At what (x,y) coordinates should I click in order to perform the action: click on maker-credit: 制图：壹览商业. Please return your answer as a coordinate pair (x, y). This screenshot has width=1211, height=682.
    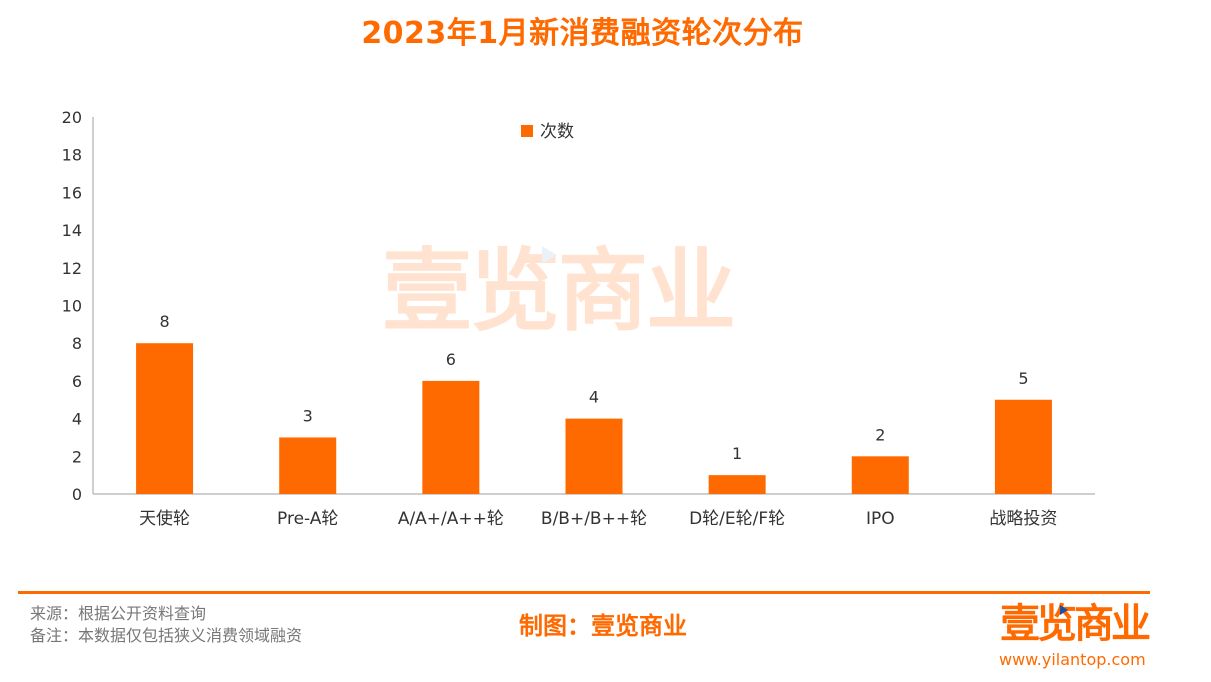
    Looking at the image, I should click on (603, 626).